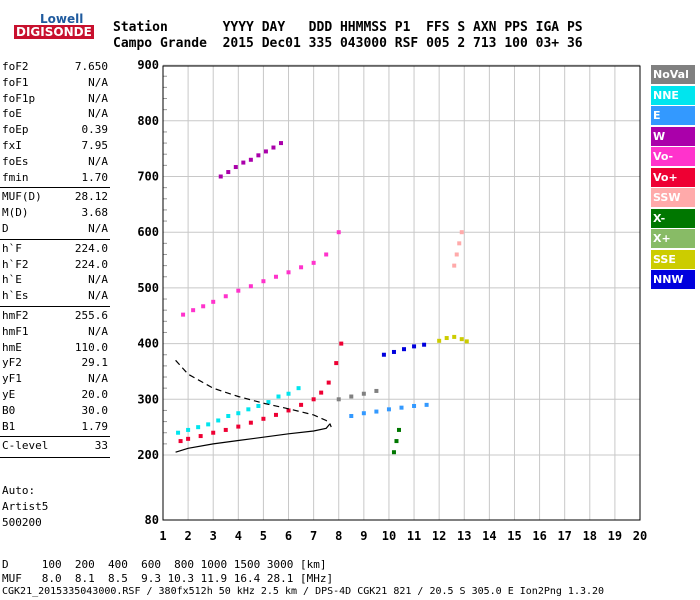 The image size is (700, 600). Describe the element at coordinates (95, 363) in the screenshot. I see `parameter-value: 29.1` at that location.